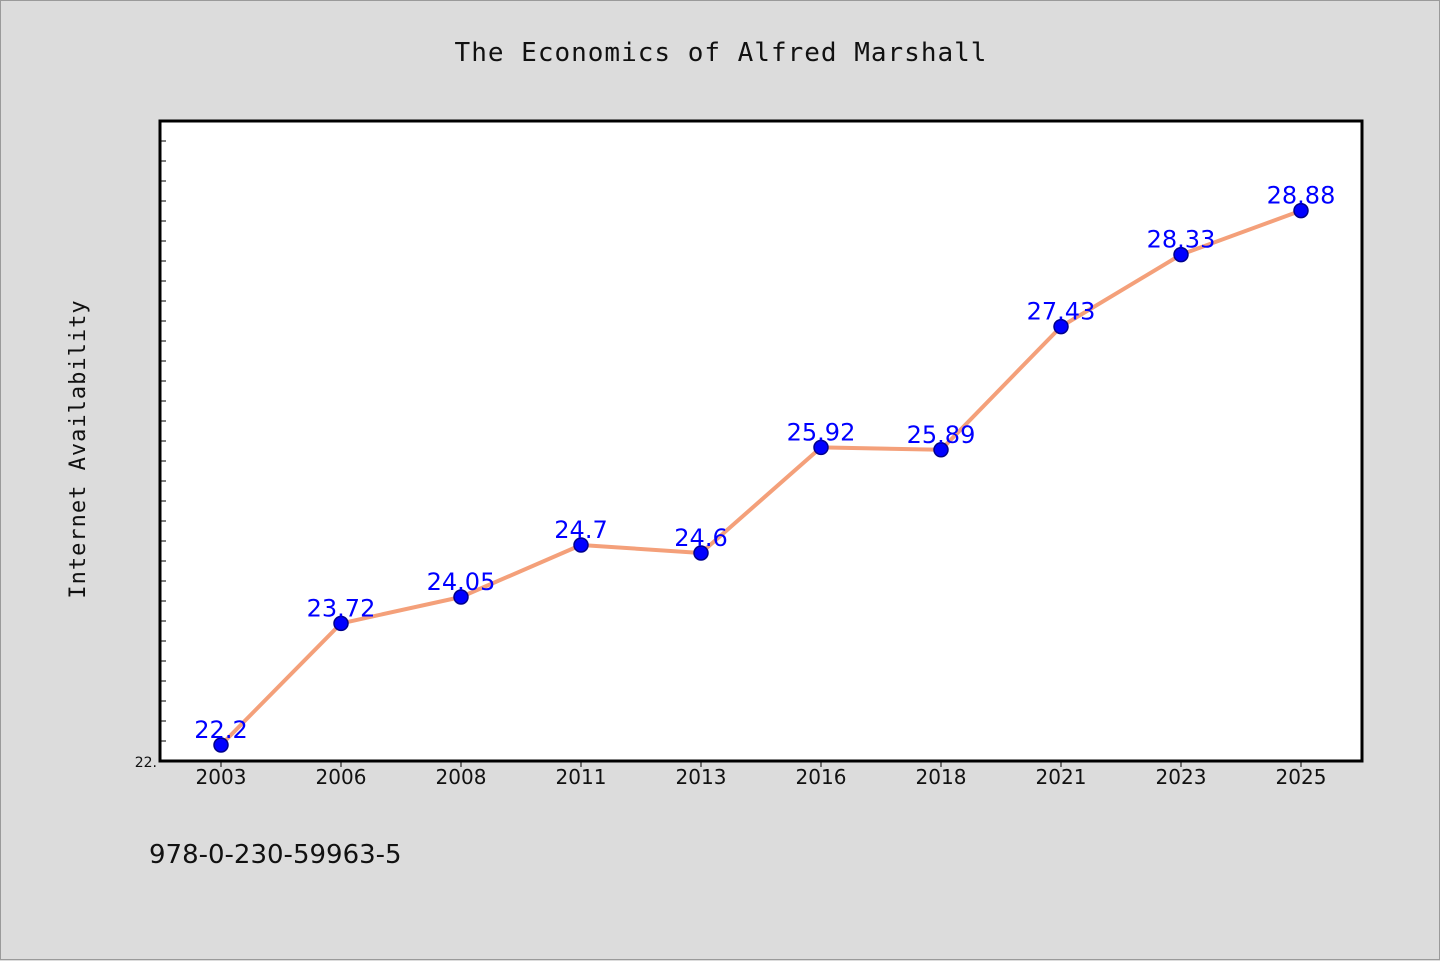  Describe the element at coordinates (821, 777) in the screenshot. I see `x-tick-label: 2016` at that location.